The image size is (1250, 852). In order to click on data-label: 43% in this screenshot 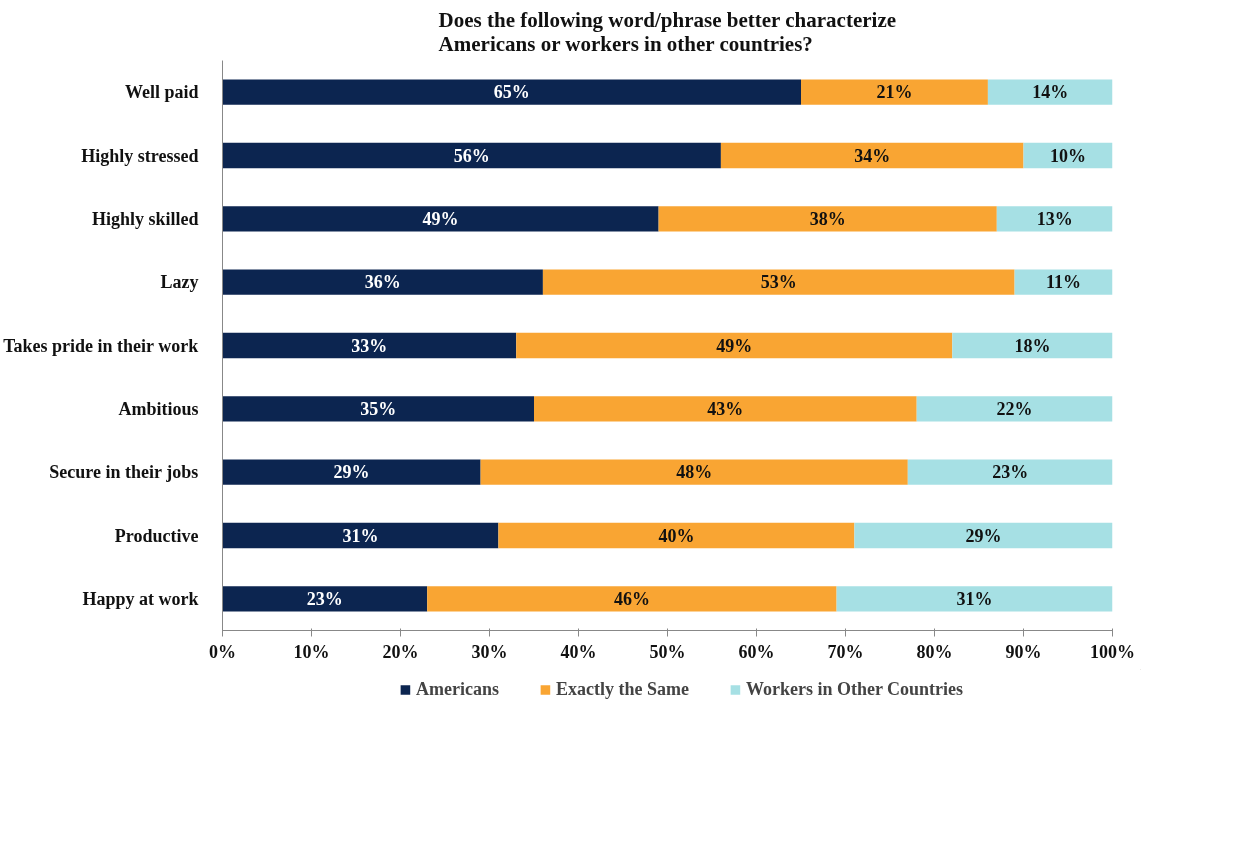, I will do `click(725, 408)`.